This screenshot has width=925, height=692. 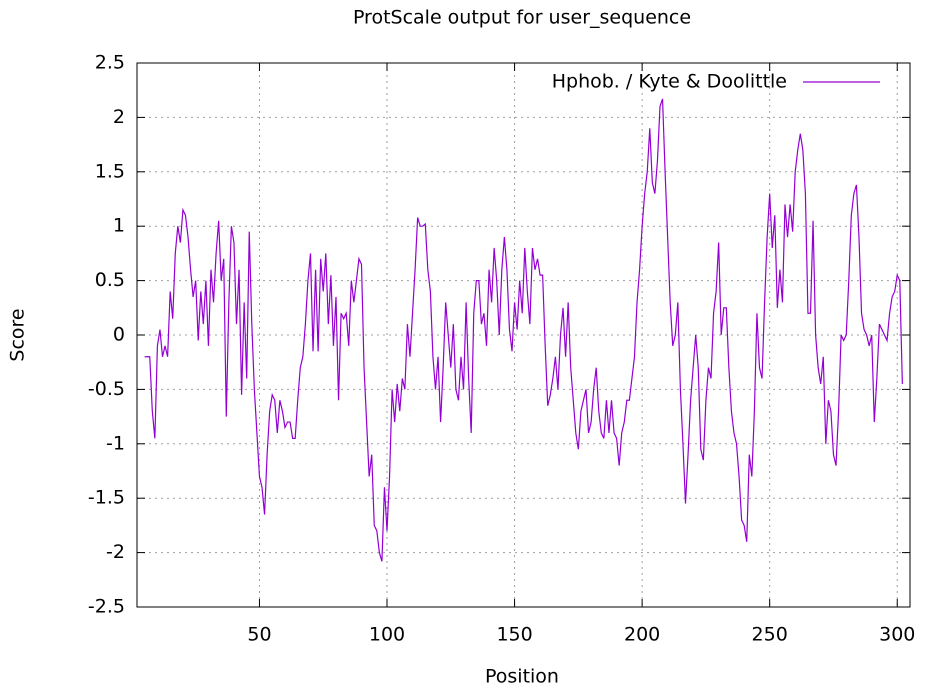 I want to click on y-tick-label: 2.5, so click(x=110, y=63).